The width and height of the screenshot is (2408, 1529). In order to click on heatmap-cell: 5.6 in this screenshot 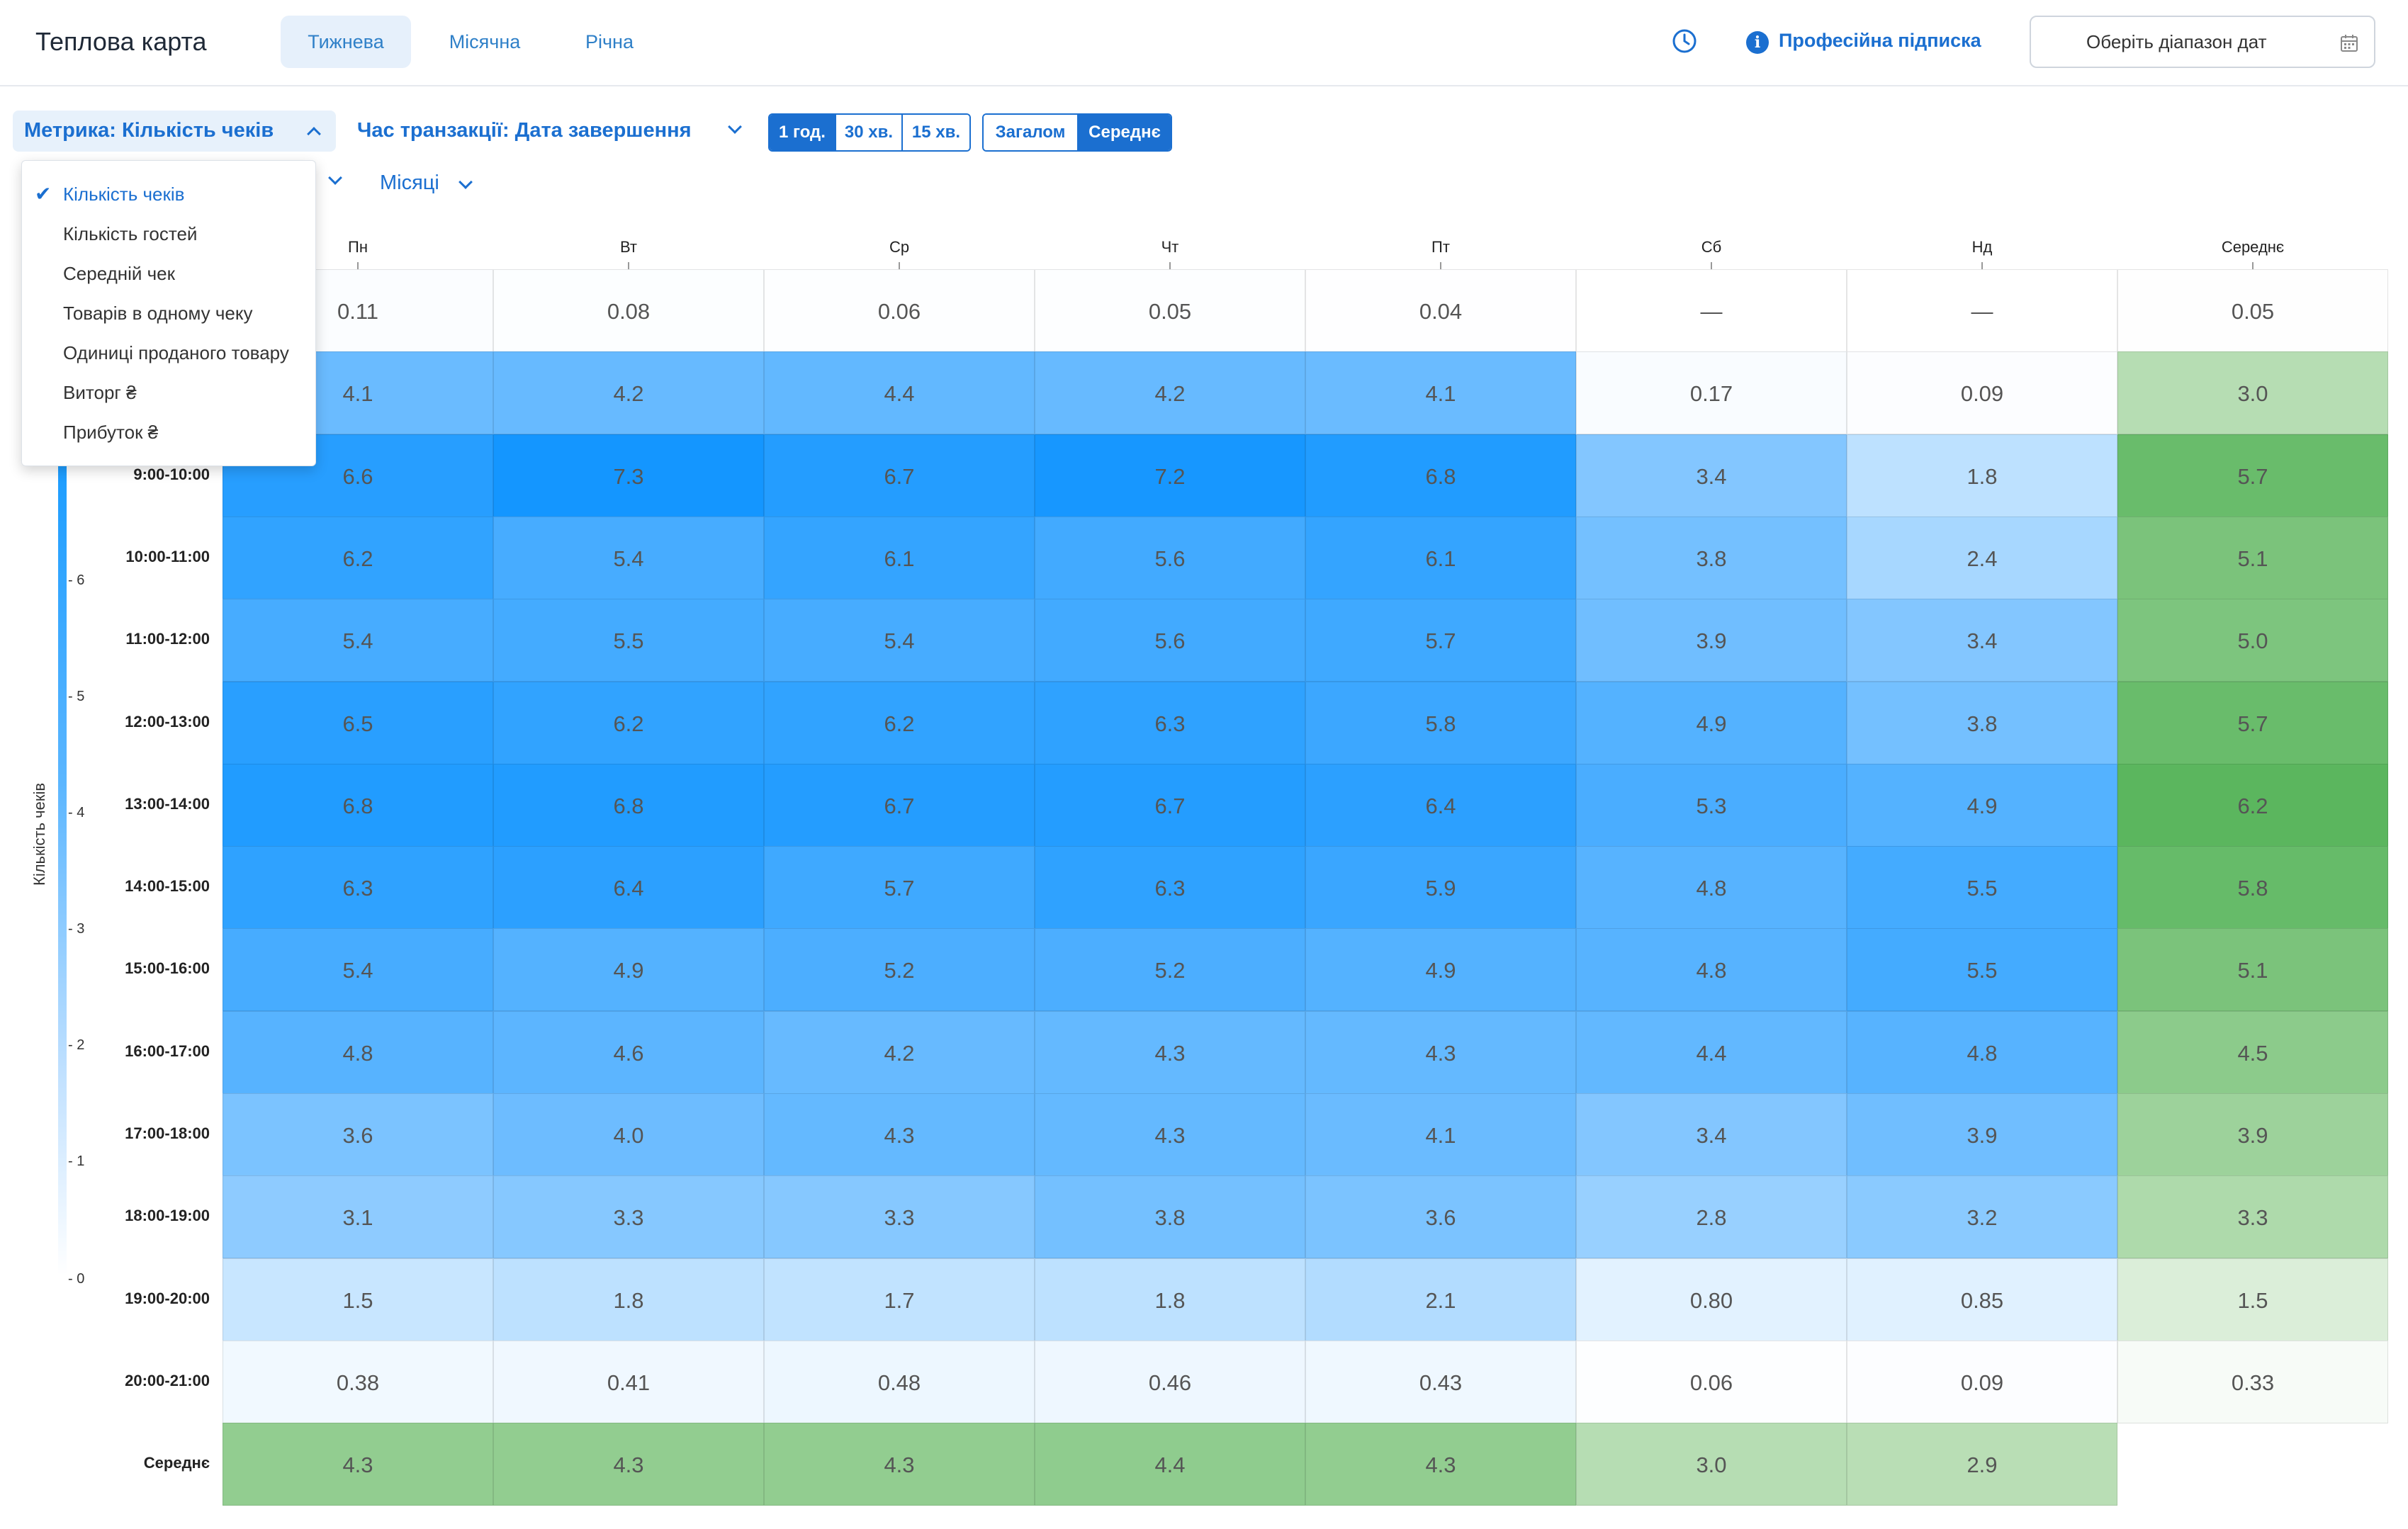, I will do `click(1170, 557)`.